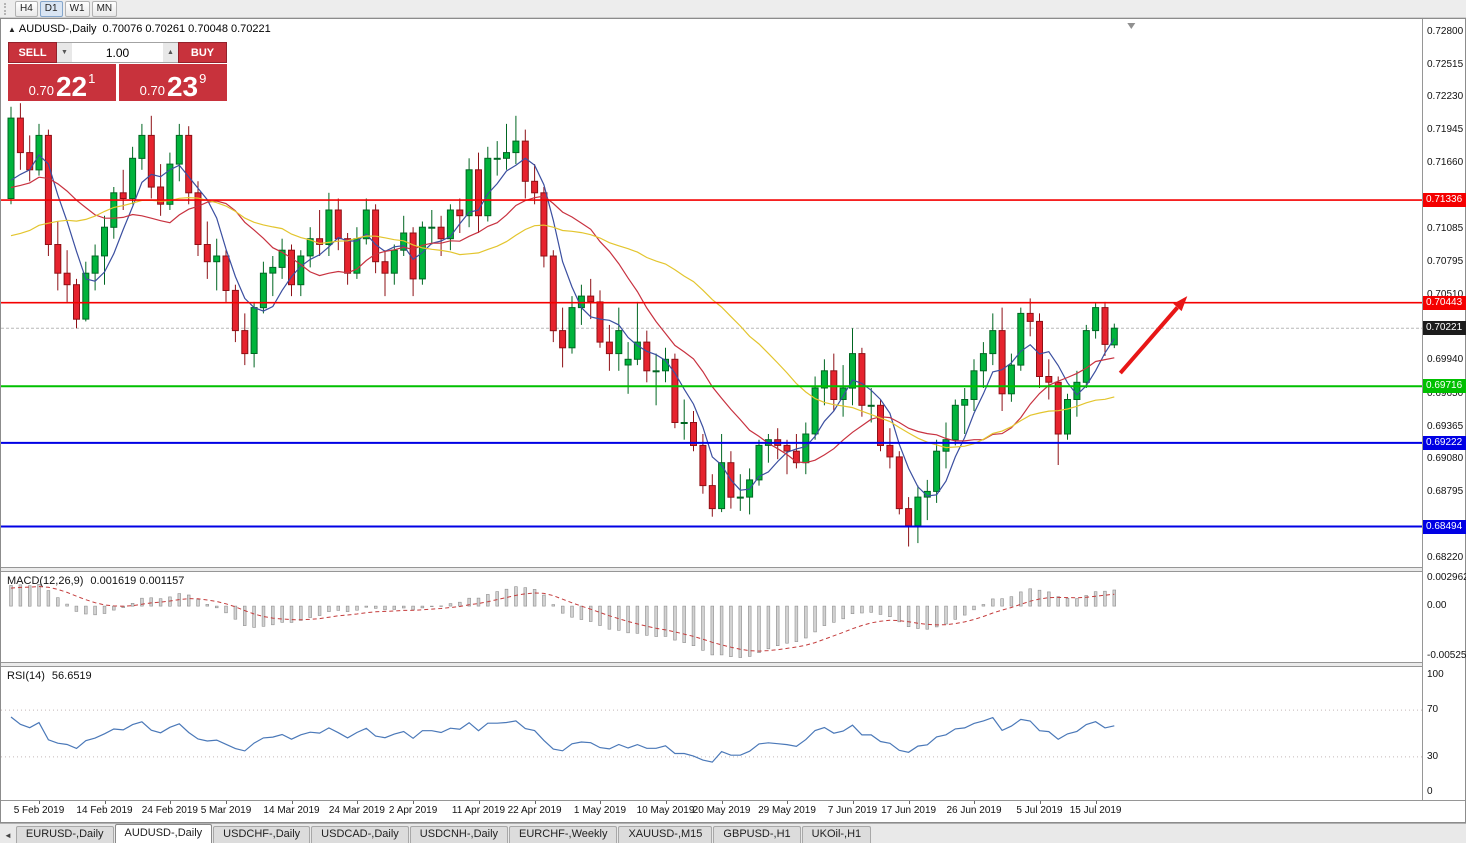 This screenshot has height=843, width=1466. Describe the element at coordinates (1445, 557) in the screenshot. I see `price-tick: 0.68220` at that location.